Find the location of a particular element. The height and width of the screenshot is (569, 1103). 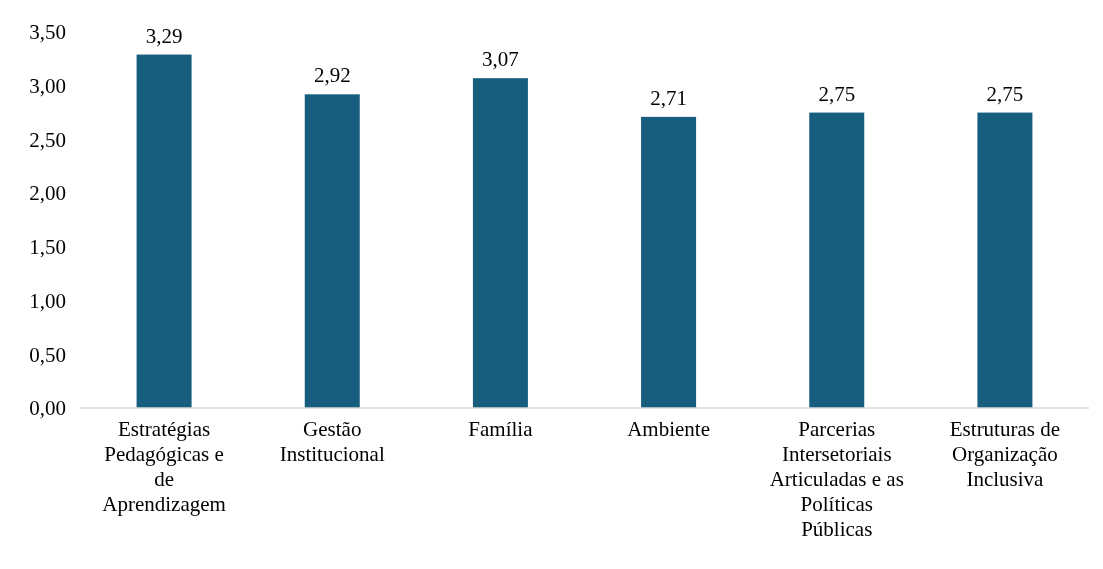

x-tick-label: Família is located at coordinates (501, 429).